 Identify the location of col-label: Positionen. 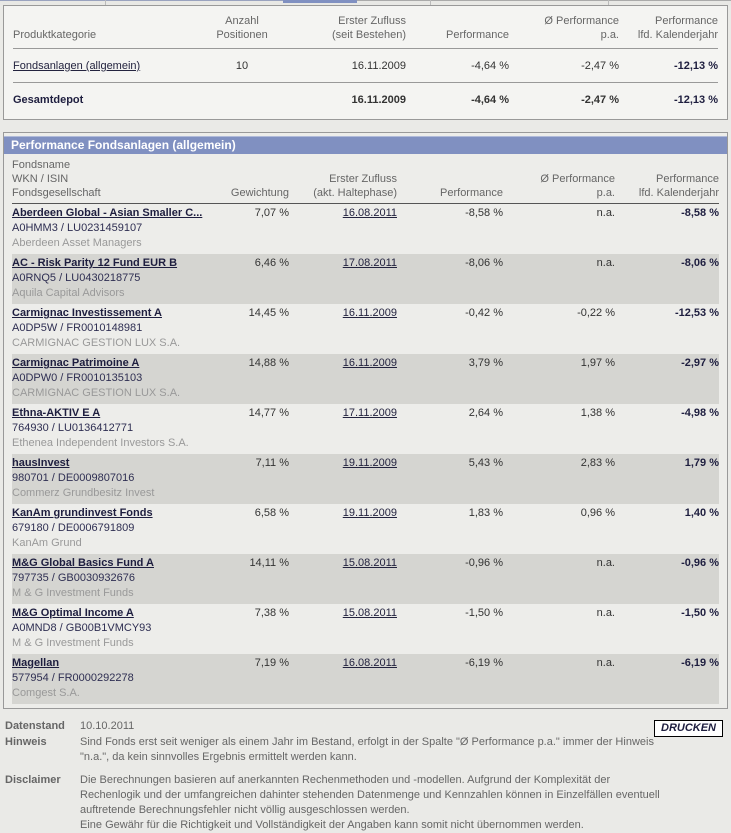
(242, 35).